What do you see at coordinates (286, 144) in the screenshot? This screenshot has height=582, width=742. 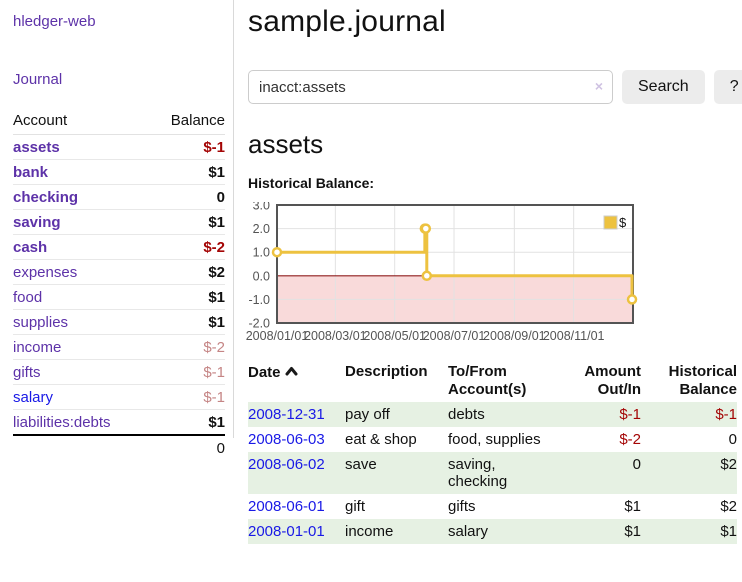 I see `account-heading: assets` at bounding box center [286, 144].